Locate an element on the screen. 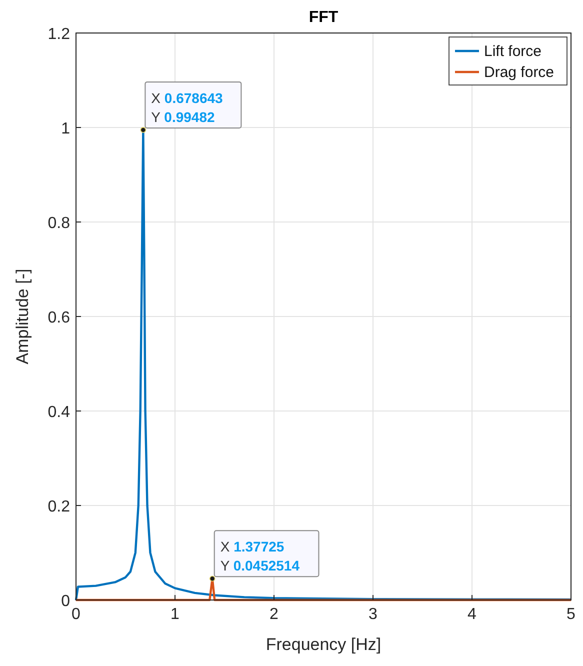 The width and height of the screenshot is (583, 666). annotation: X 0.678643 Y 0.99482 is located at coordinates (187, 107).